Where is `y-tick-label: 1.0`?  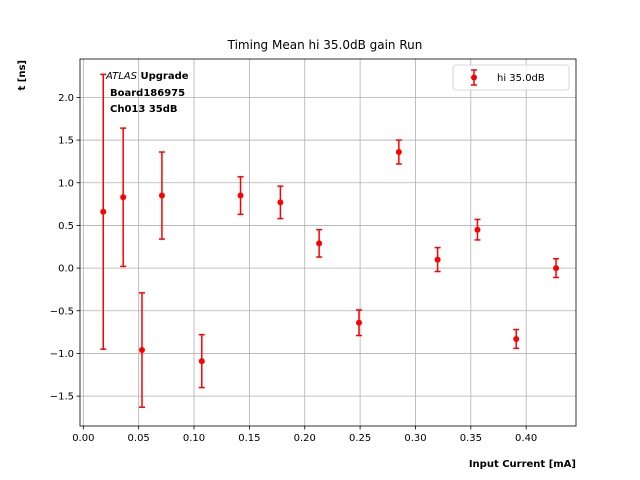 y-tick-label: 1.0 is located at coordinates (66, 183).